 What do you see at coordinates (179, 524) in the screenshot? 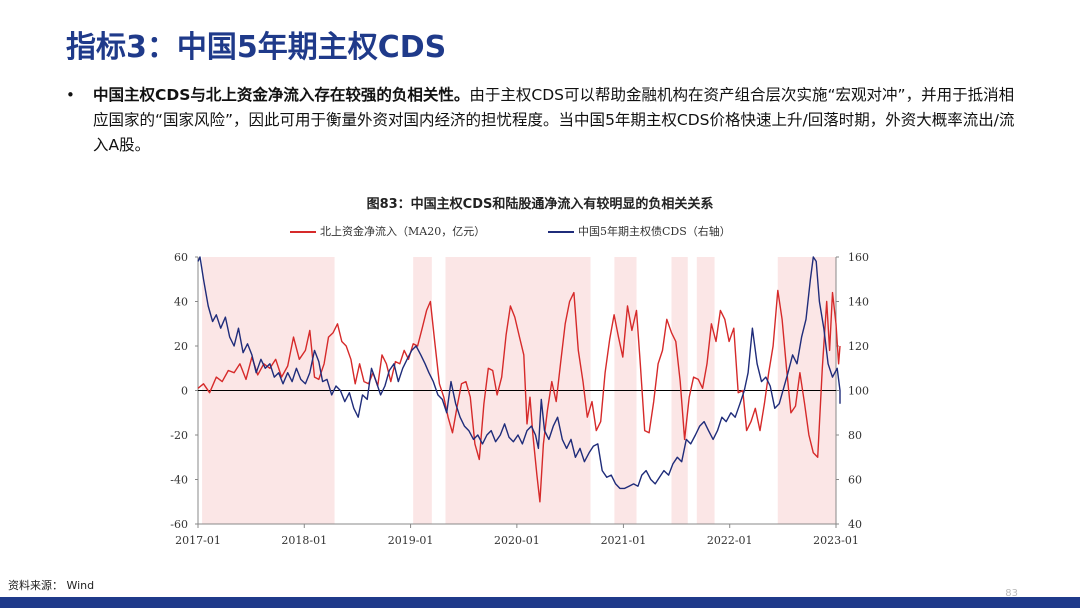
I see `left-tick-label-6: -60` at bounding box center [179, 524].